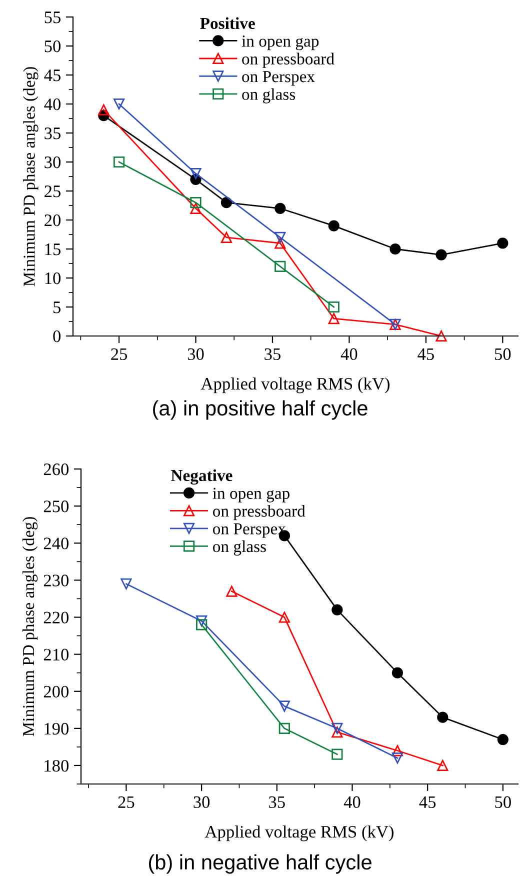 The width and height of the screenshot is (520, 879). What do you see at coordinates (52, 76) in the screenshot?
I see `y-tick-label: 45` at bounding box center [52, 76].